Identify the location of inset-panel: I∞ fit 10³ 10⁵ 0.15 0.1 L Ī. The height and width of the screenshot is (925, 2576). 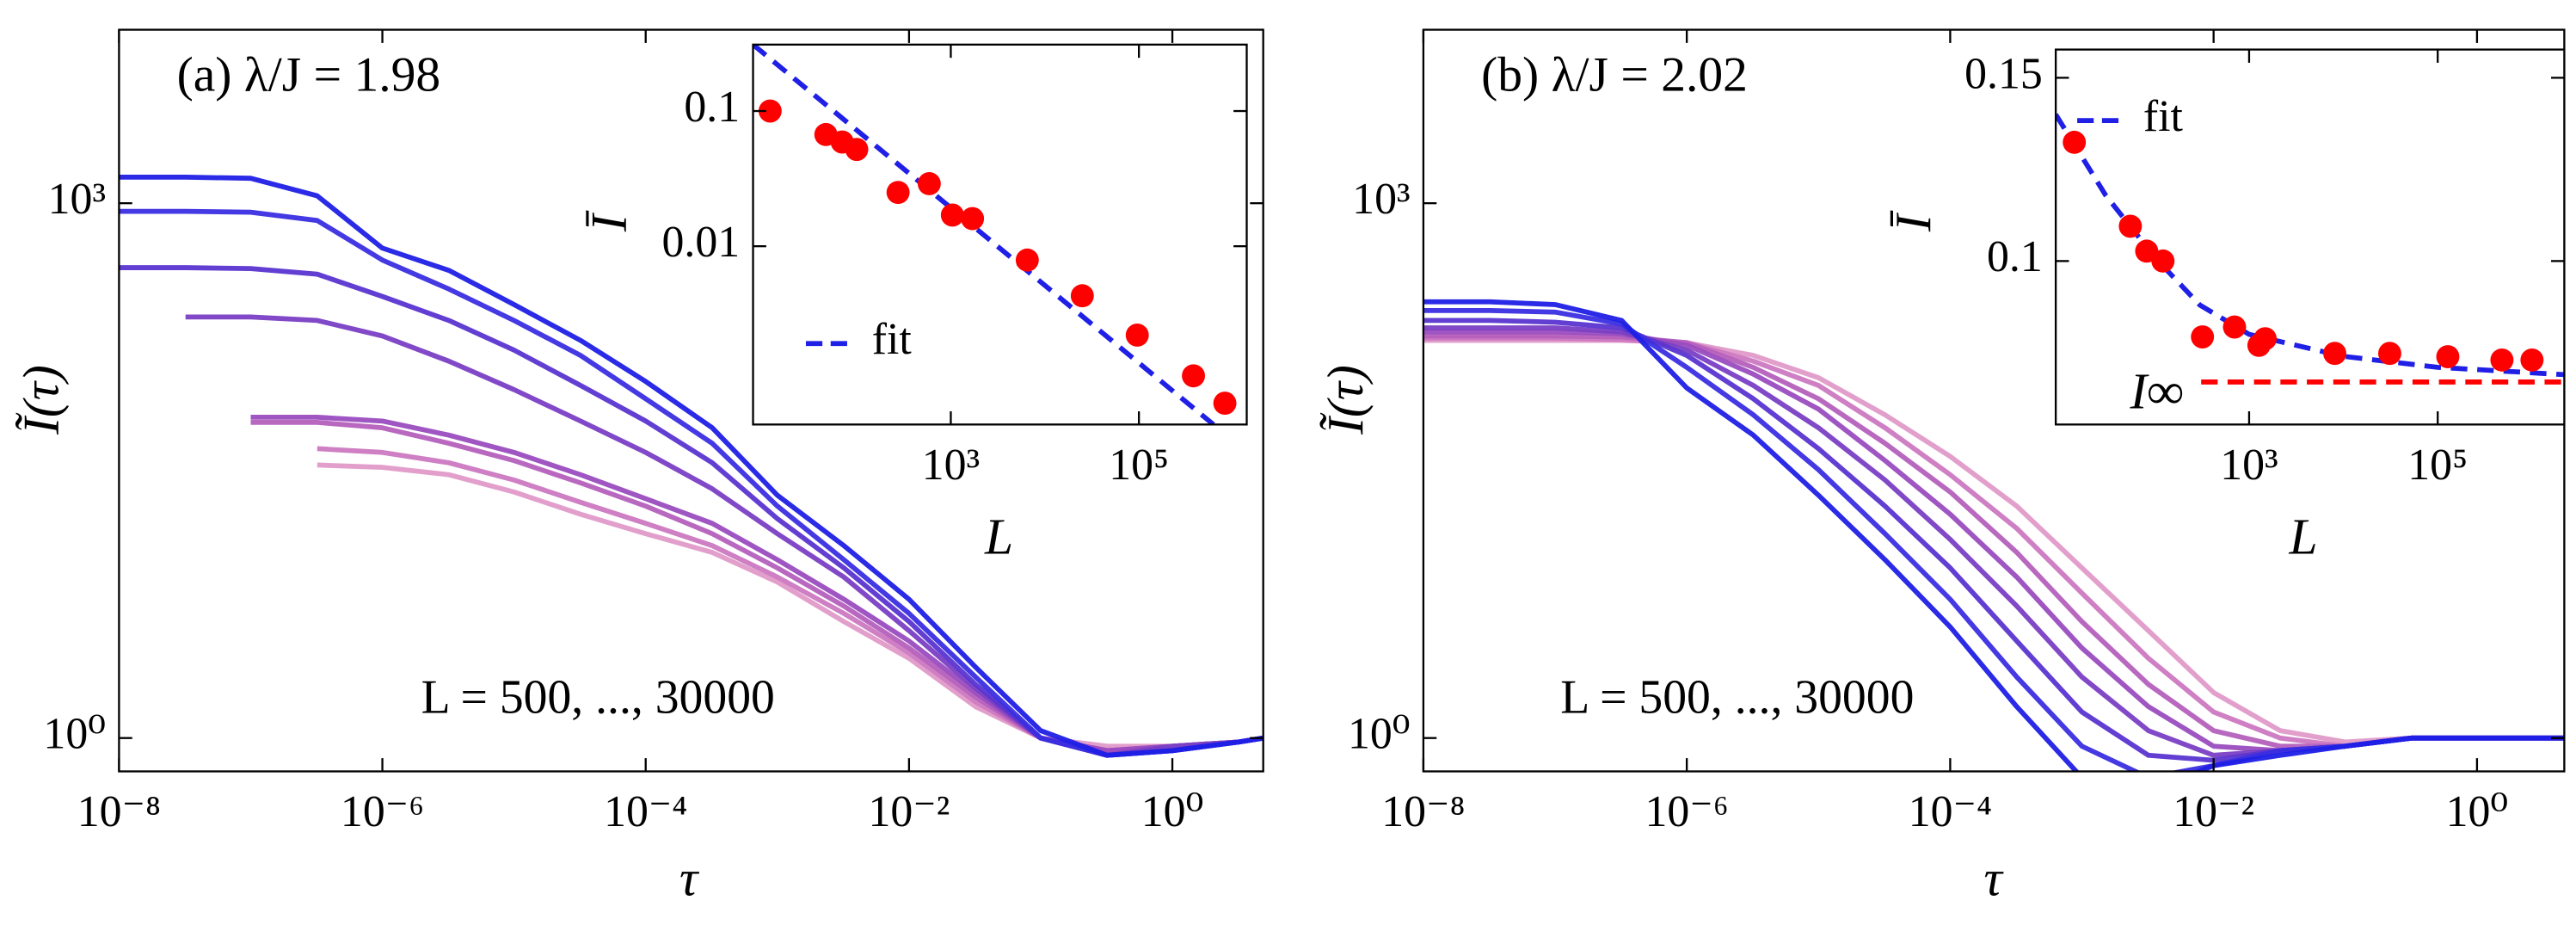
(2225, 306).